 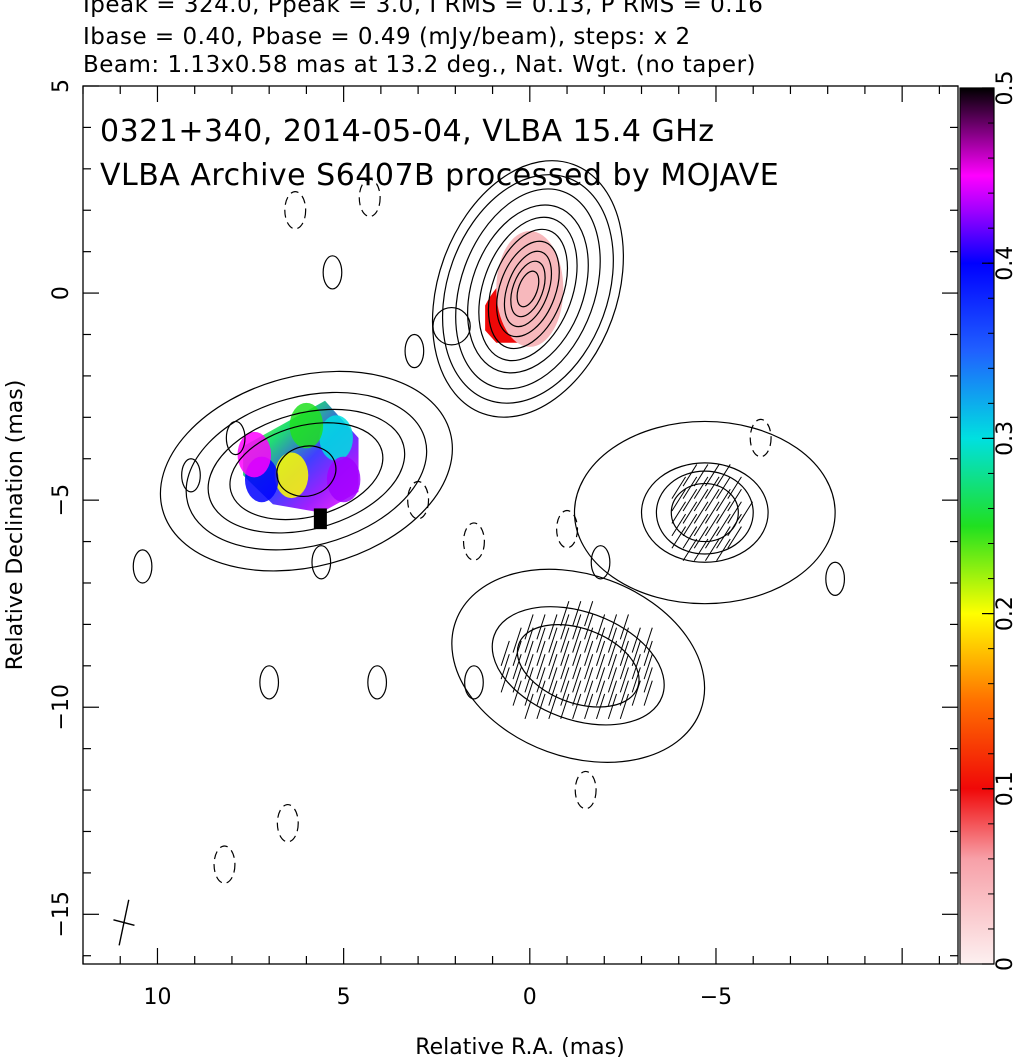 I want to click on core-contour, so click(x=528, y=289).